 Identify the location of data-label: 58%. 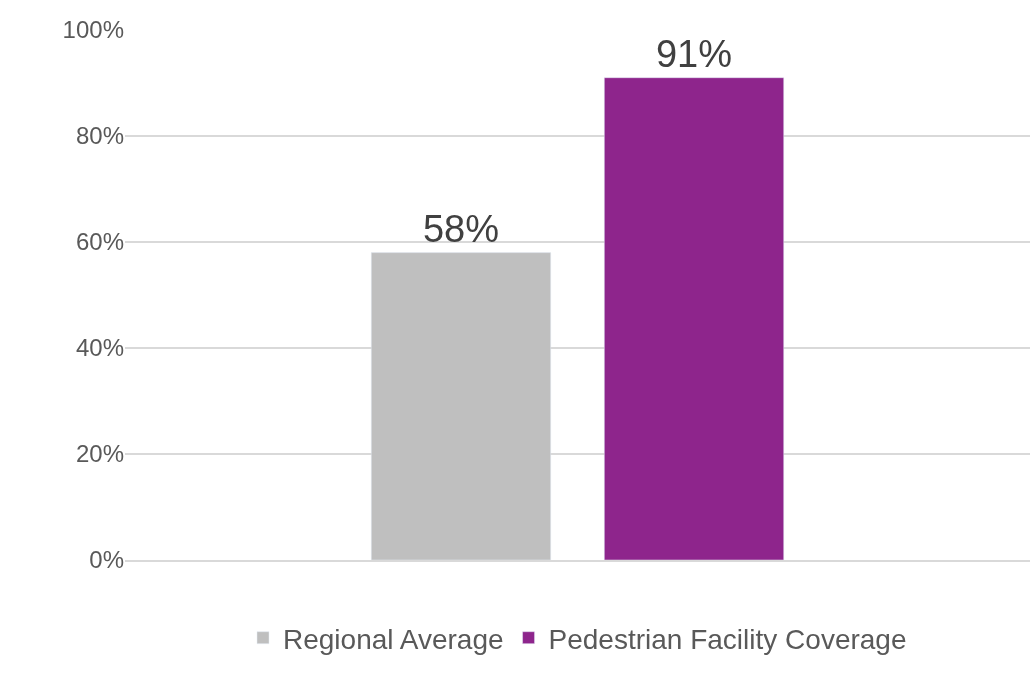
(461, 228).